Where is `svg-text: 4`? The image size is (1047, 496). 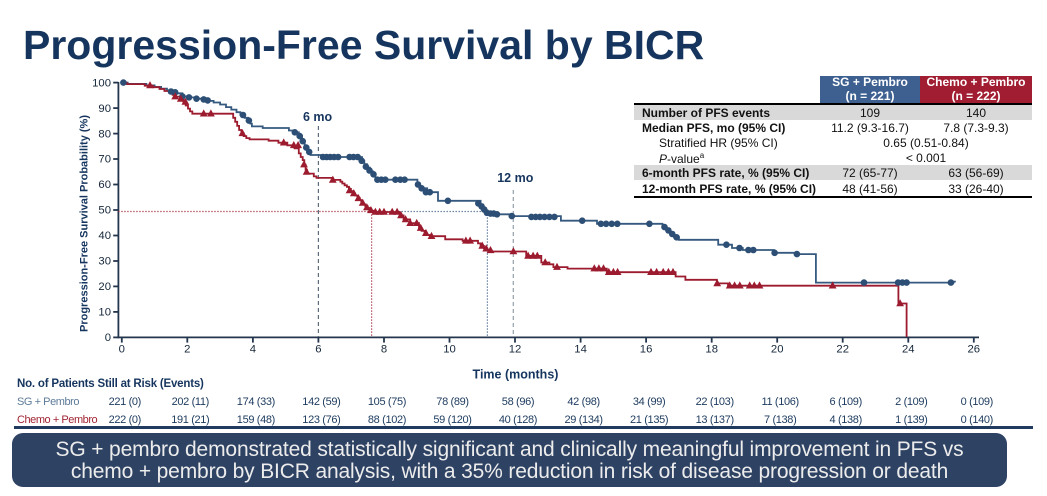 svg-text: 4 is located at coordinates (253, 350).